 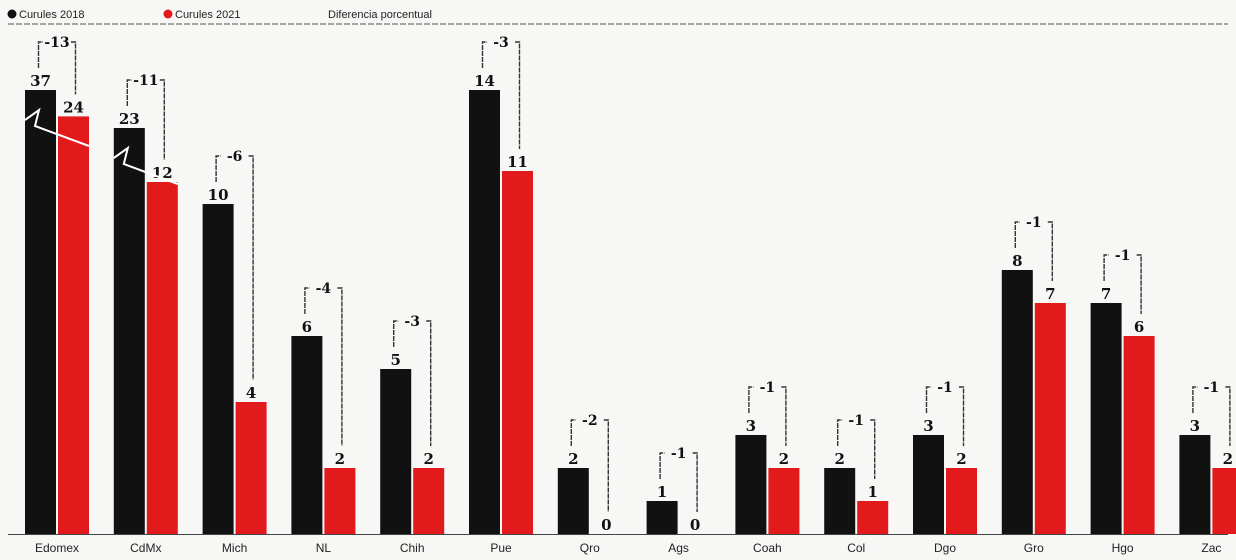 What do you see at coordinates (1050, 294) in the screenshot?
I see `value-label-2021: 7` at bounding box center [1050, 294].